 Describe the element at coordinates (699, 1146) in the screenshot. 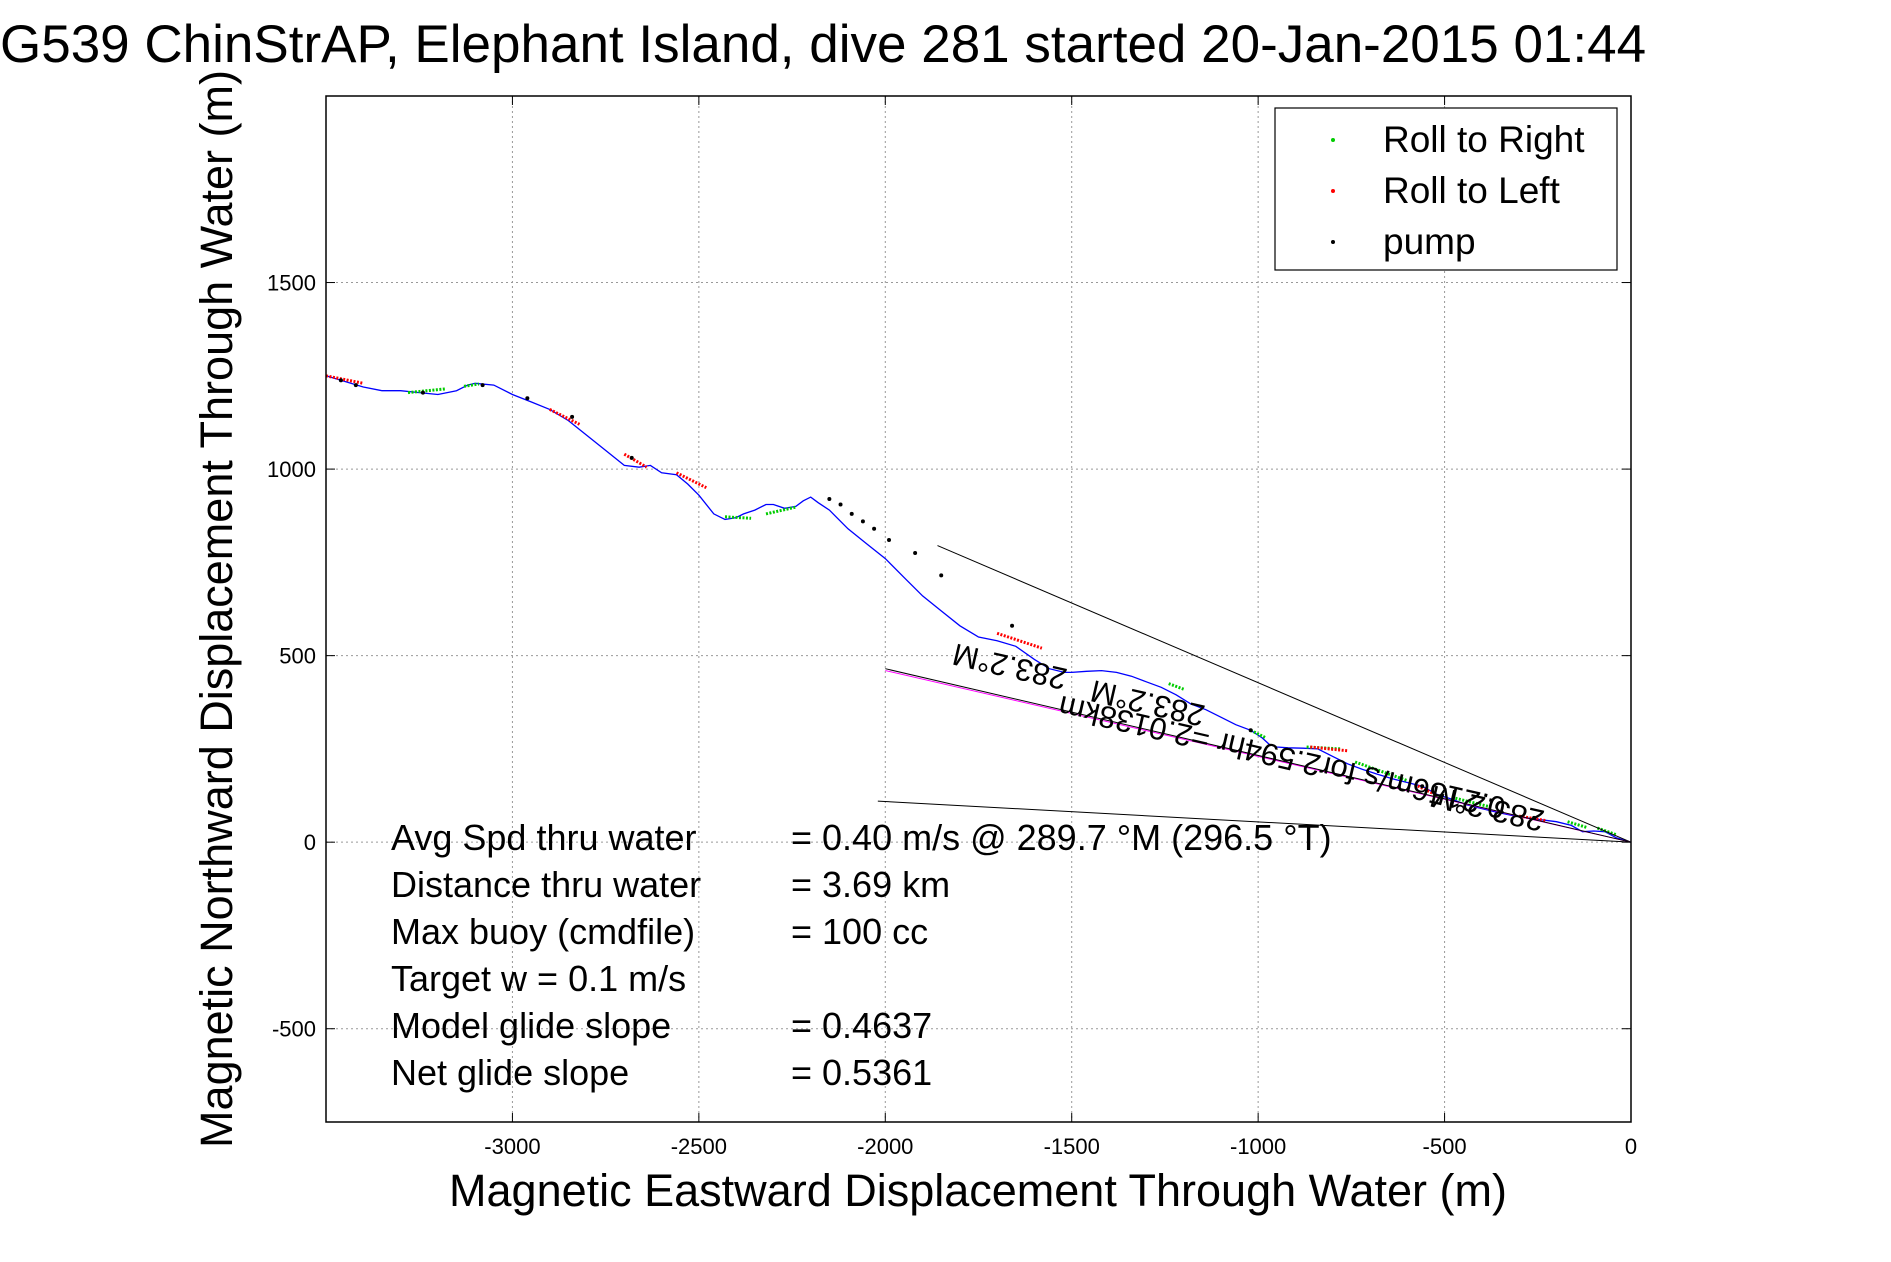

I see `x-tick-label: -2500` at that location.